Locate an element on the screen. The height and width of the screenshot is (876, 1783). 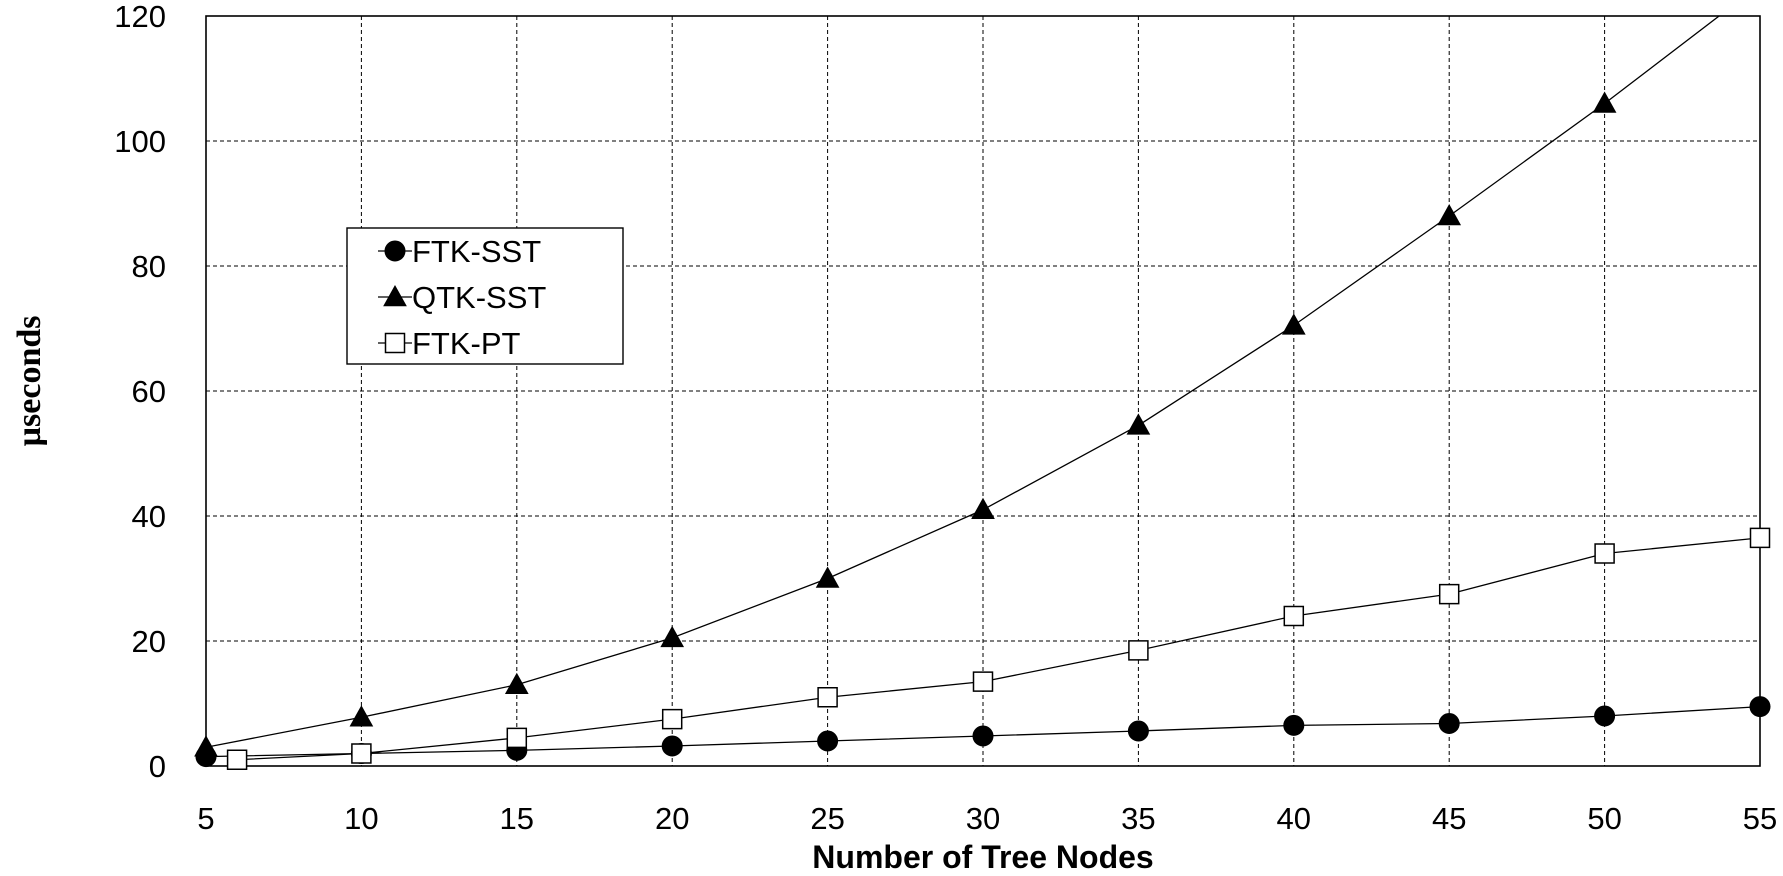
x-tick-label: 20 is located at coordinates (672, 818).